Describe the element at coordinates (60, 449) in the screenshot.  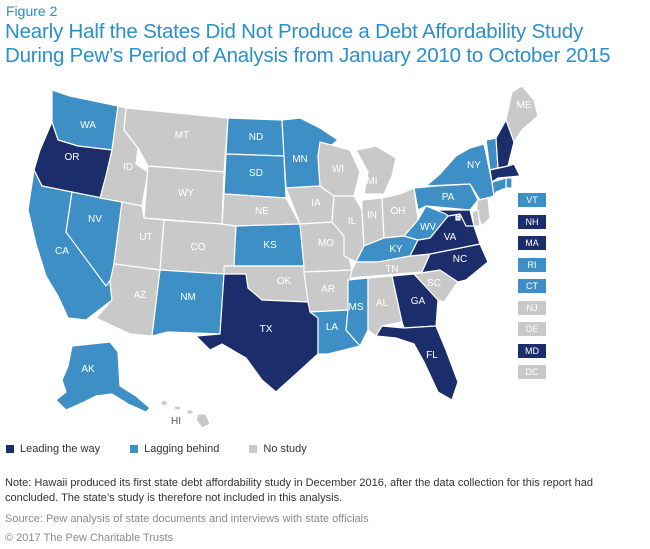
I see `legend-label-leading: Leading the way` at that location.